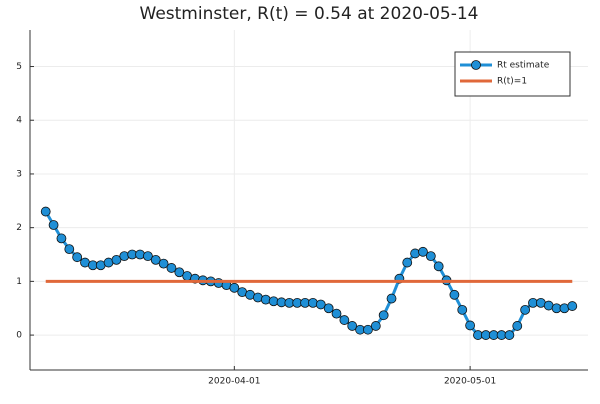  I want to click on y-tick-label: 2, so click(19, 228).